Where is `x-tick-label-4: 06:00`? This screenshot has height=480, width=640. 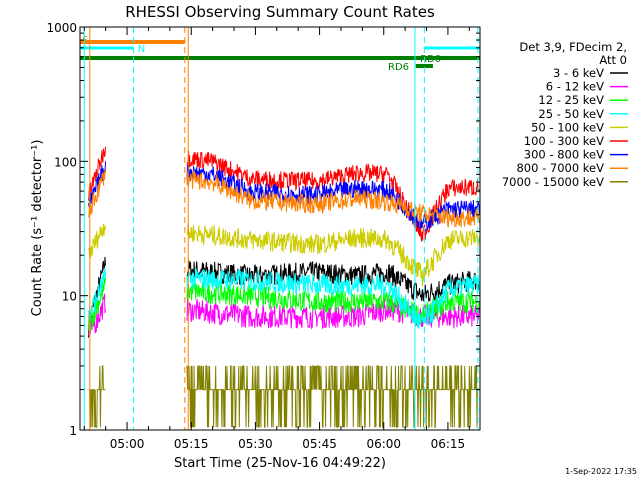
x-tick-label-4: 06:00 is located at coordinates (383, 444).